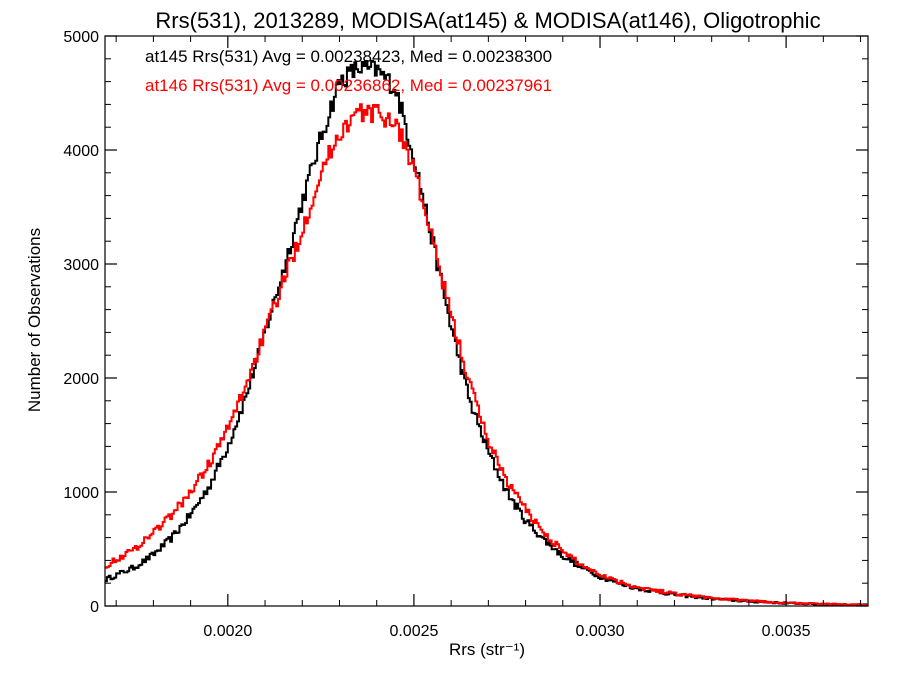  What do you see at coordinates (600, 631) in the screenshot?
I see `x-tick-label: 0.0030` at bounding box center [600, 631].